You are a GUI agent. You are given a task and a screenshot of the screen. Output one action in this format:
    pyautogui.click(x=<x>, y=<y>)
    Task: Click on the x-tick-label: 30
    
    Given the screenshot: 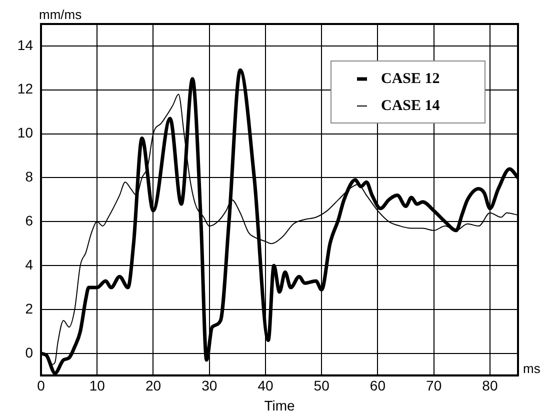 What is the action you would take?
    pyautogui.click(x=210, y=386)
    